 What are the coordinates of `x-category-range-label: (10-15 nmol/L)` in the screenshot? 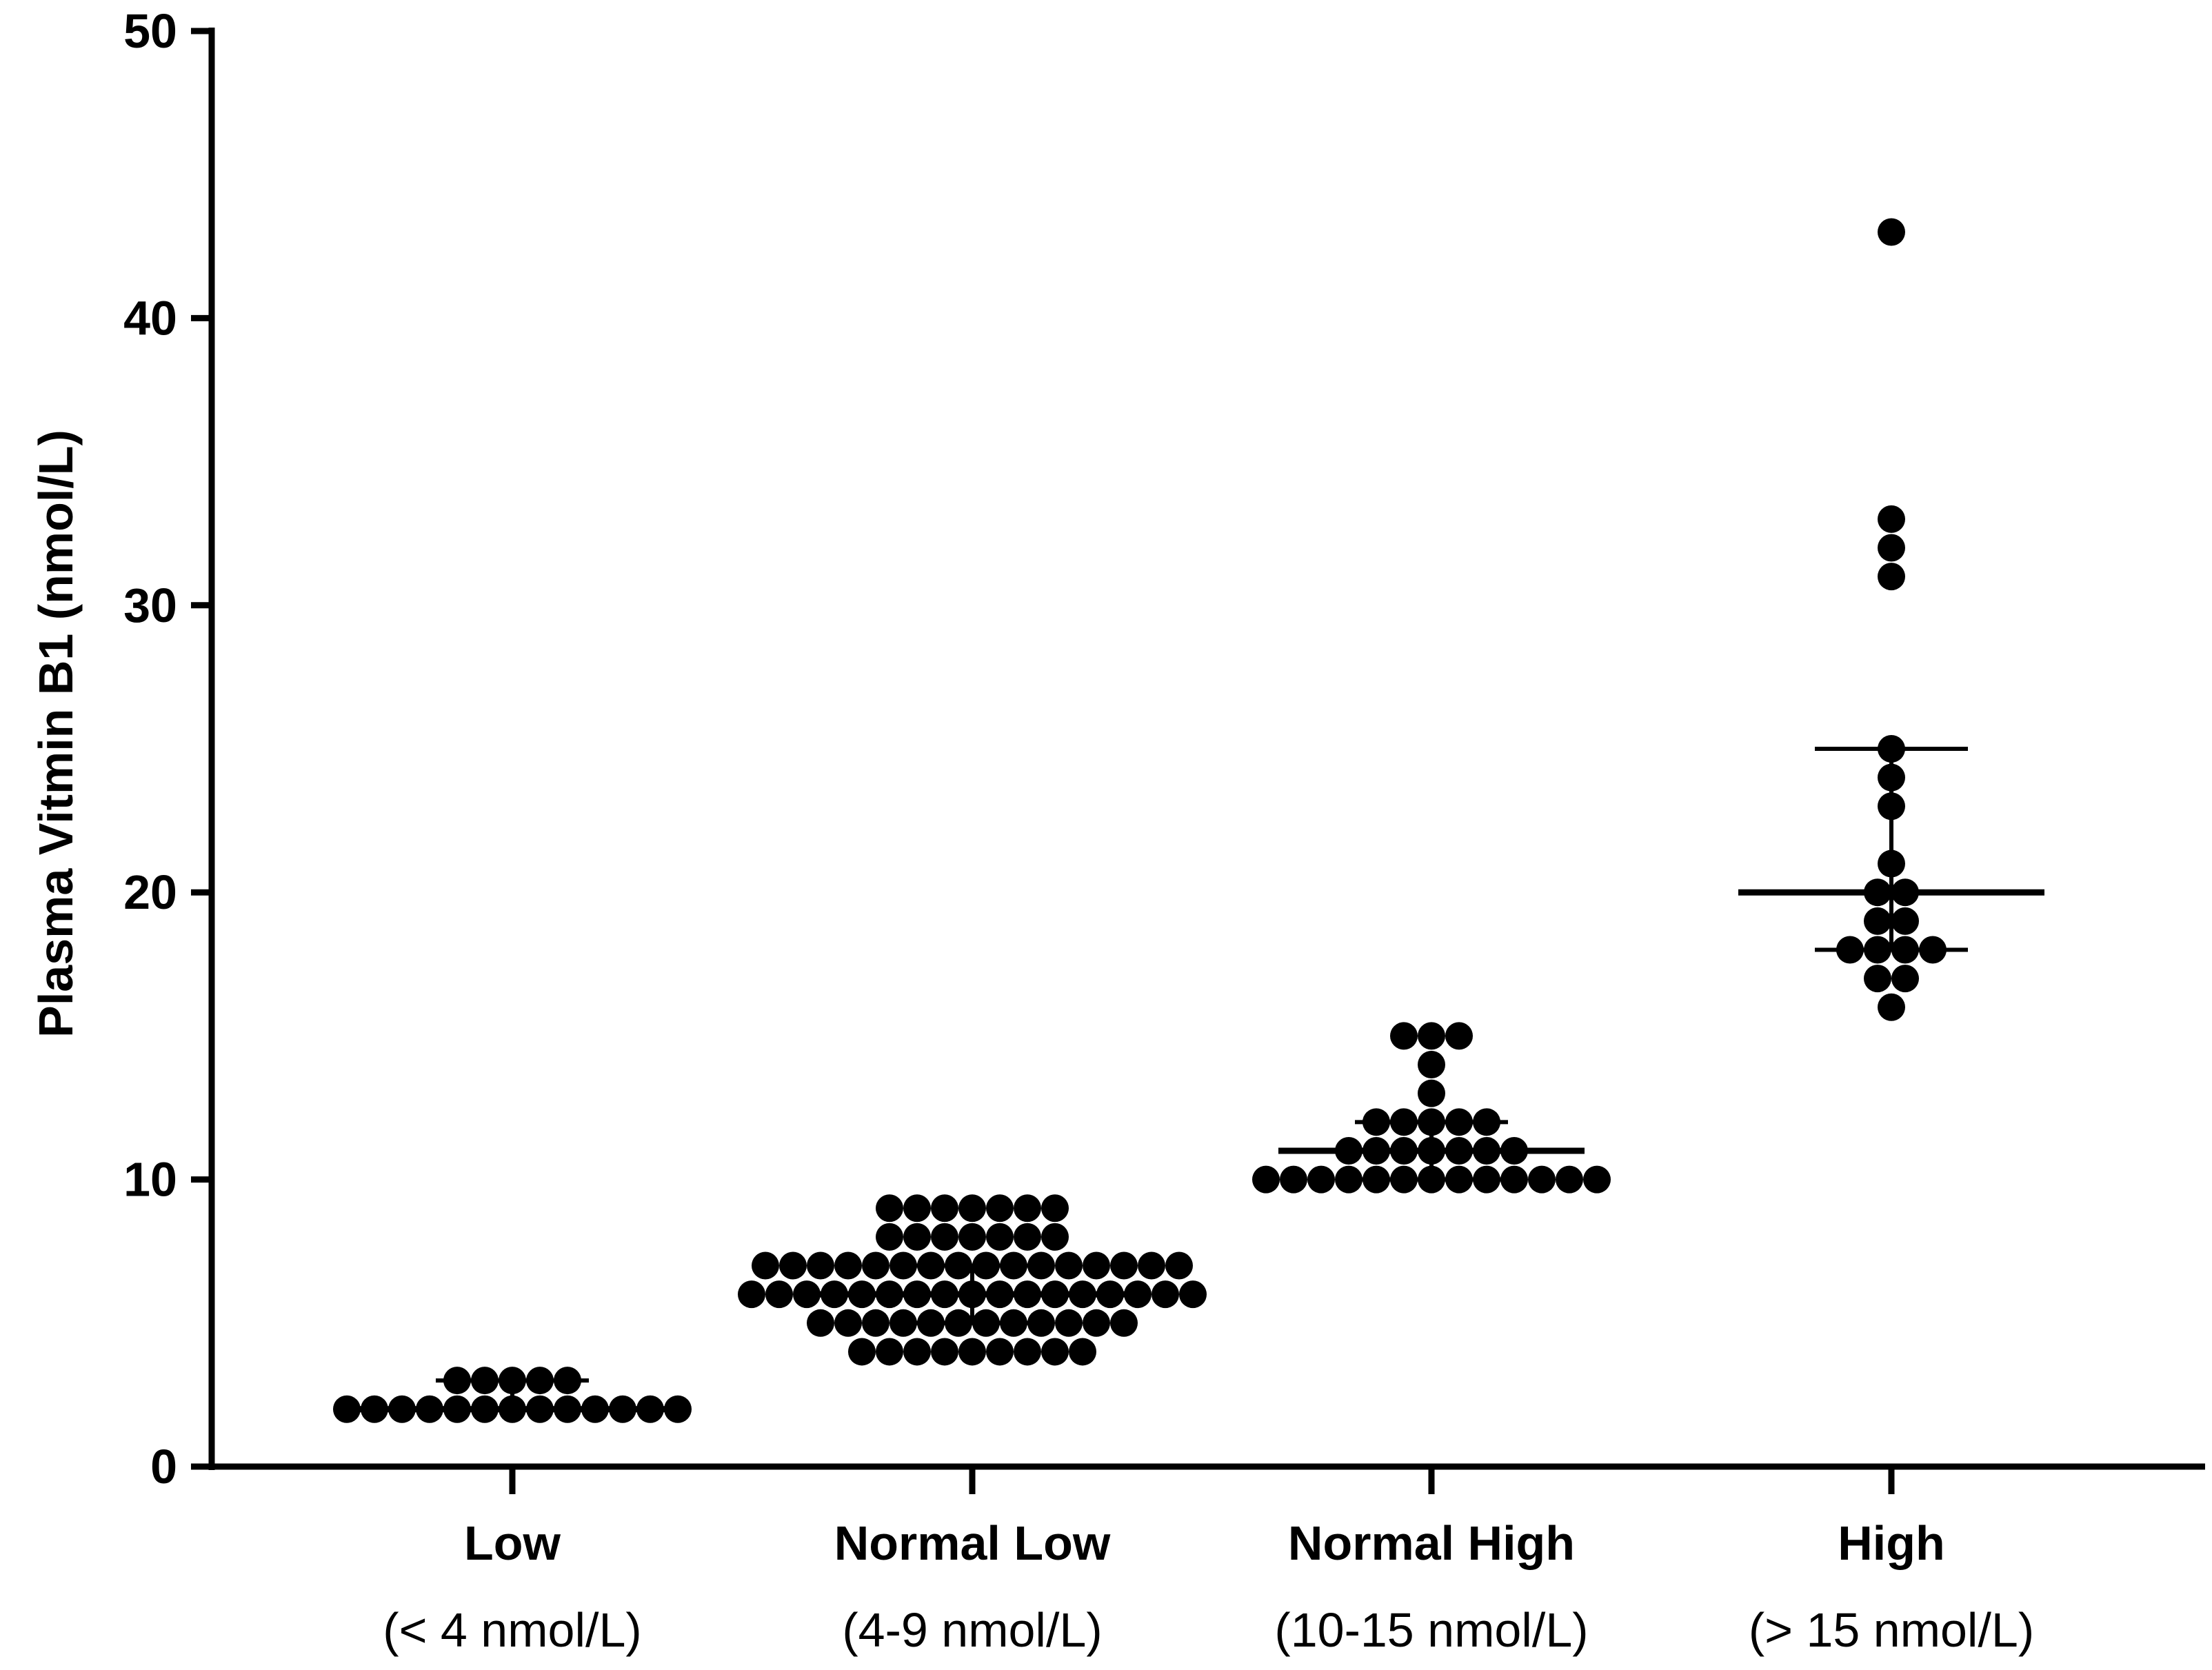 It's located at (1431, 1630).